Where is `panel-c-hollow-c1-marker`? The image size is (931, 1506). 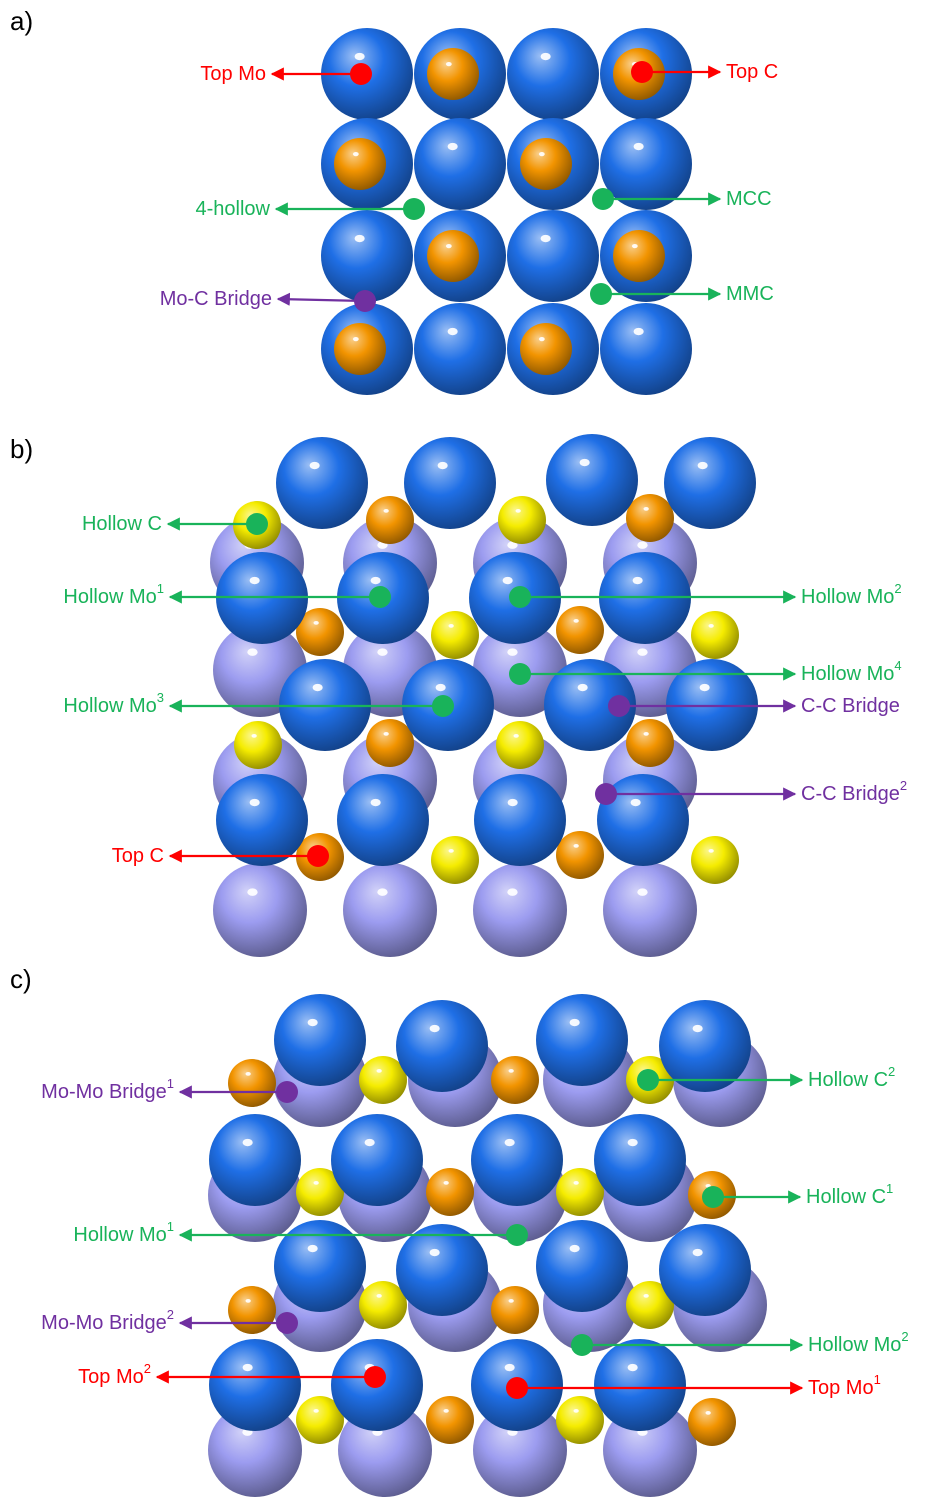 panel-c-hollow-c1-marker is located at coordinates (713, 1197).